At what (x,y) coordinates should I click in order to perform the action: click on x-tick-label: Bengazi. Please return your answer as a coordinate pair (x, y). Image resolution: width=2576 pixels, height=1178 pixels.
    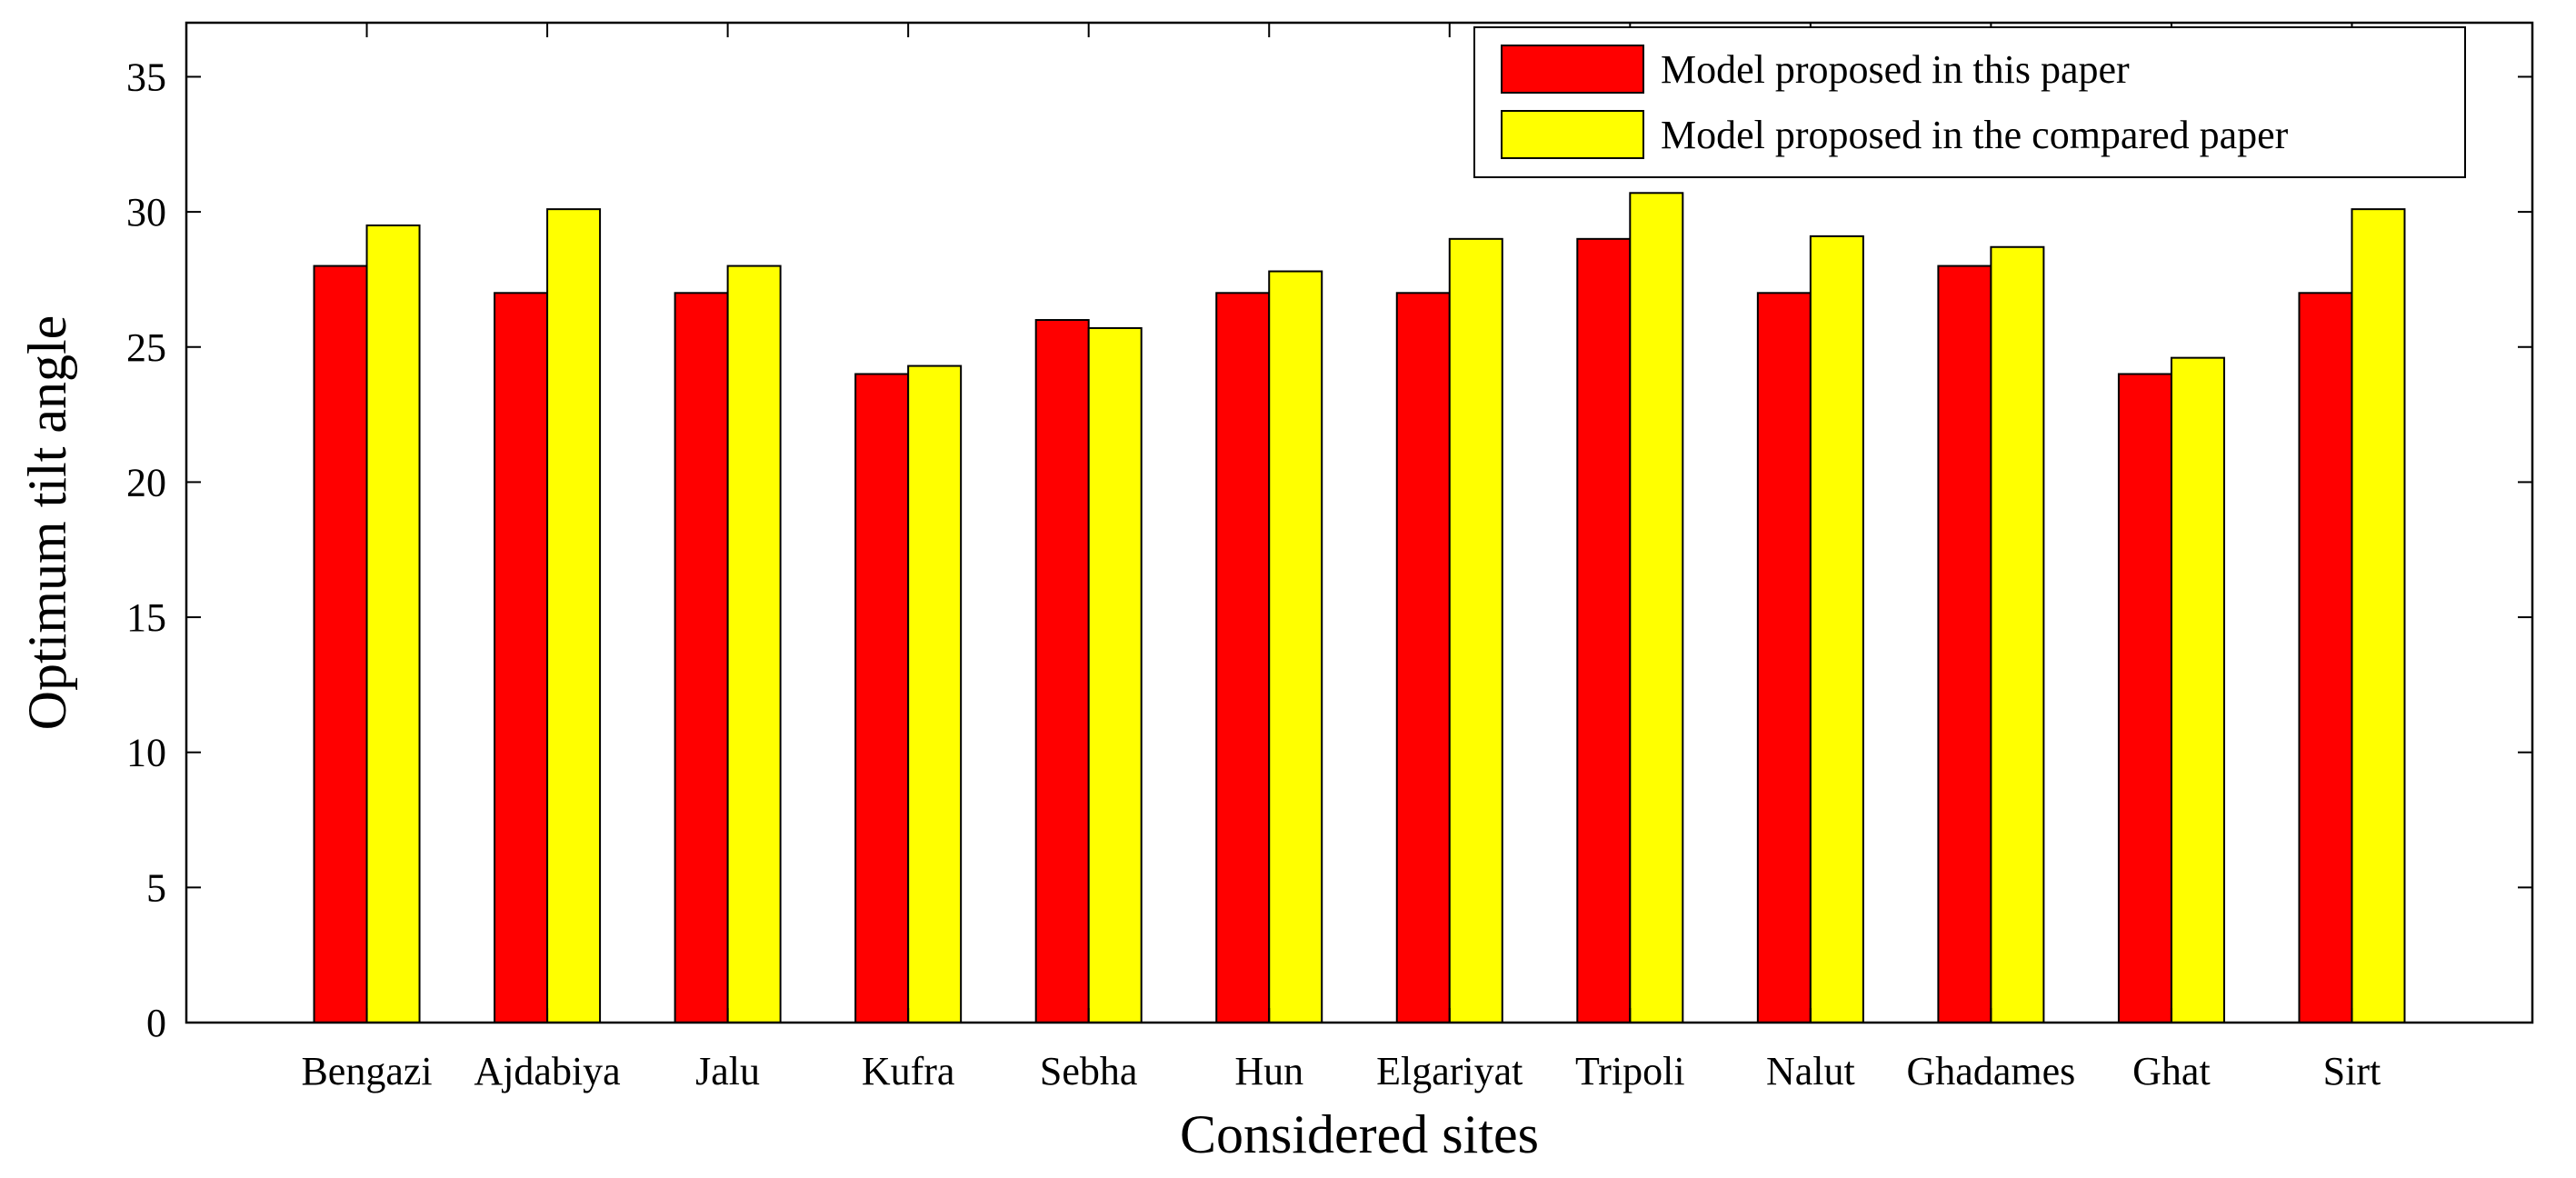
    Looking at the image, I should click on (366, 1071).